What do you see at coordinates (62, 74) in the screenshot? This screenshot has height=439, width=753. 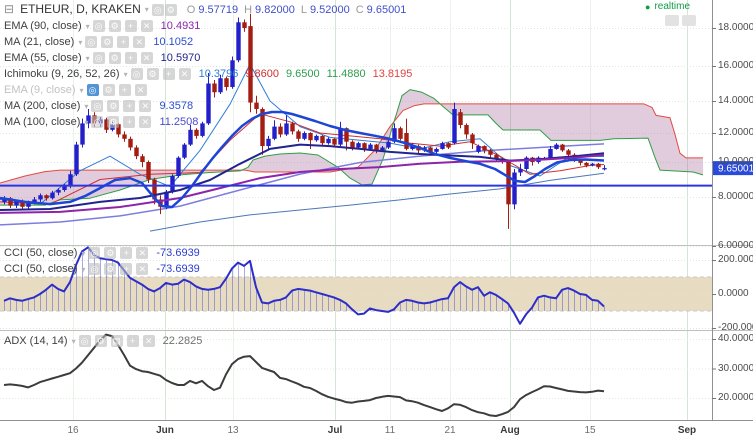 I see `indicator-label: Ichimoku (9, 26, 52, 26)` at bounding box center [62, 74].